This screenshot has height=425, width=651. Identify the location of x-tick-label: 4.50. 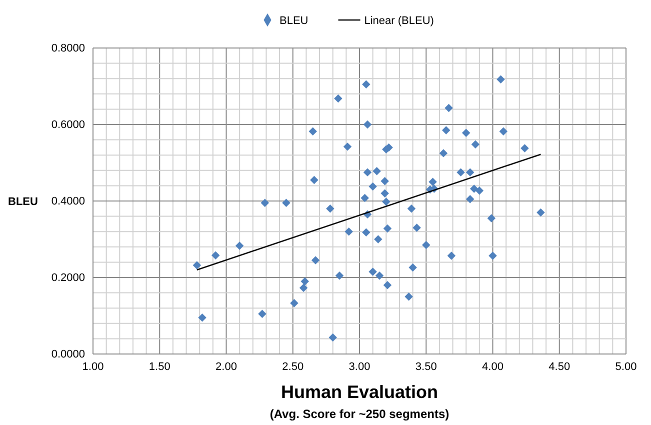
(559, 366).